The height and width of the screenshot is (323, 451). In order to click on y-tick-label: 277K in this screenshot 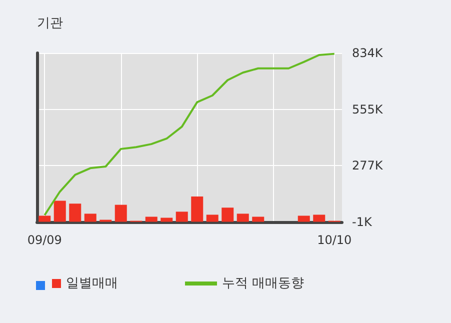, I will do `click(368, 165)`.